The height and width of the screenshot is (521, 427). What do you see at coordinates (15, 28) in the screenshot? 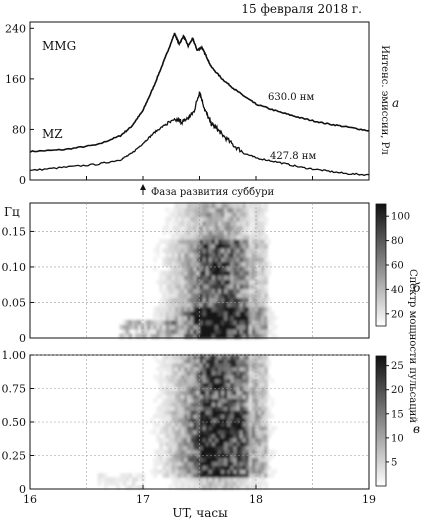
I see `panel-a-ytick-label: 240` at bounding box center [15, 28].